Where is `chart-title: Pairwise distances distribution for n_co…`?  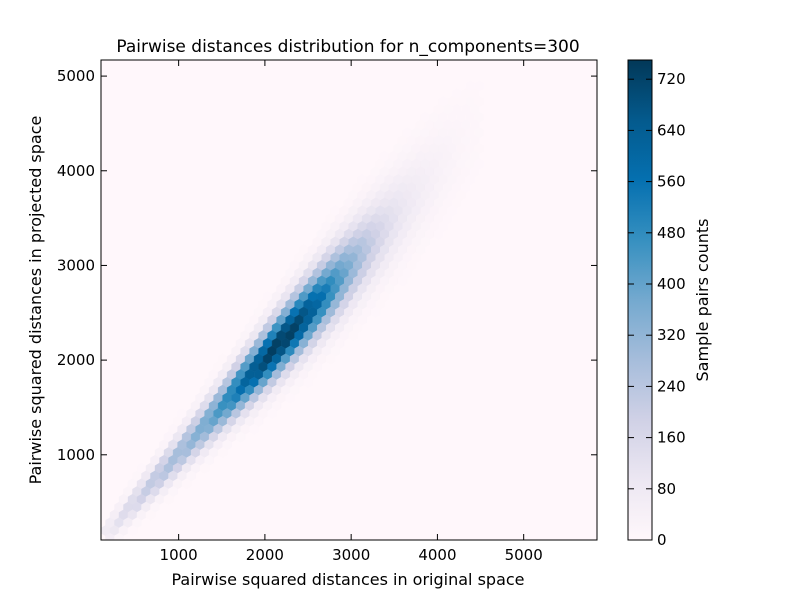 chart-title: Pairwise distances distribution for n_co… is located at coordinates (347, 47).